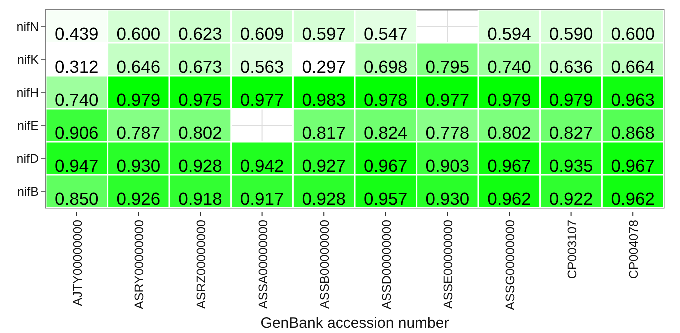 The image size is (680, 333). What do you see at coordinates (138, 67) in the screenshot?
I see `data-label: 0.646` at bounding box center [138, 67].